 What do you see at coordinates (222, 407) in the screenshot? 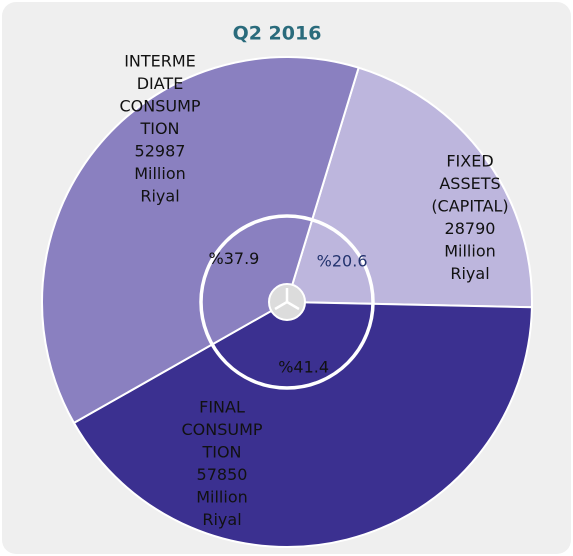
I see `category-label: FINAL` at bounding box center [222, 407].